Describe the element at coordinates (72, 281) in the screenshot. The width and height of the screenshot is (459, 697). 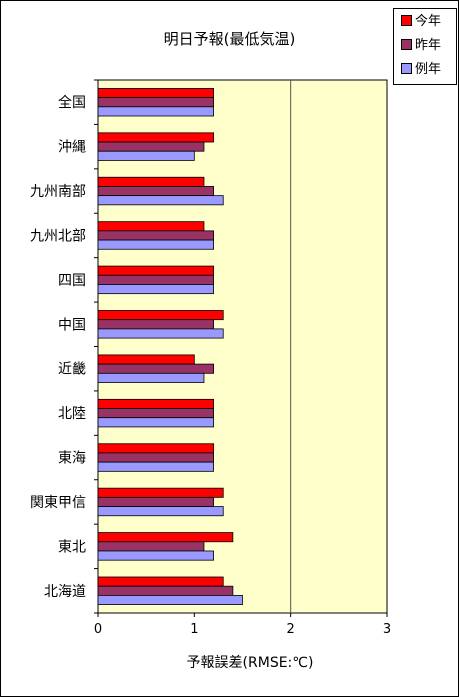
I see `category-label: 四国` at that location.